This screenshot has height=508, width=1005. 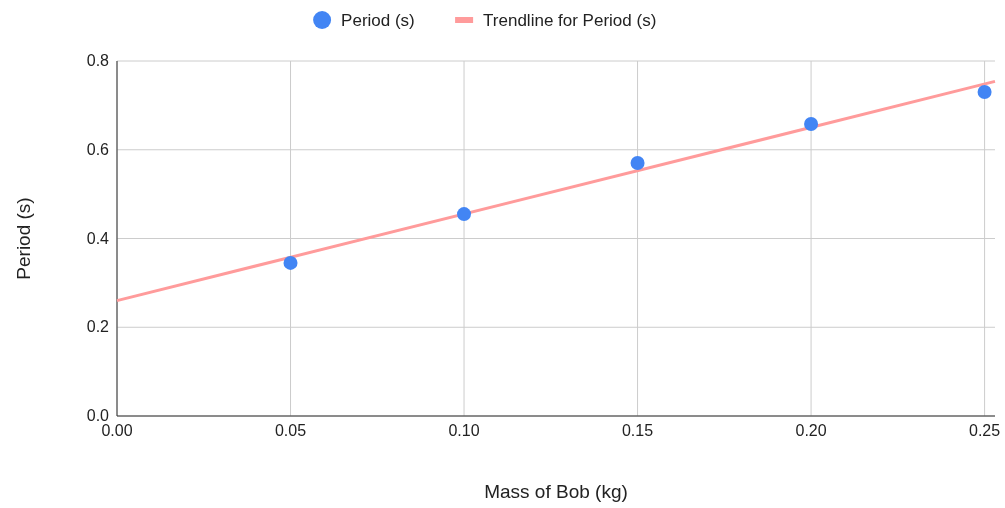 I want to click on legend-label: Trendline for Period (s), so click(x=570, y=20).